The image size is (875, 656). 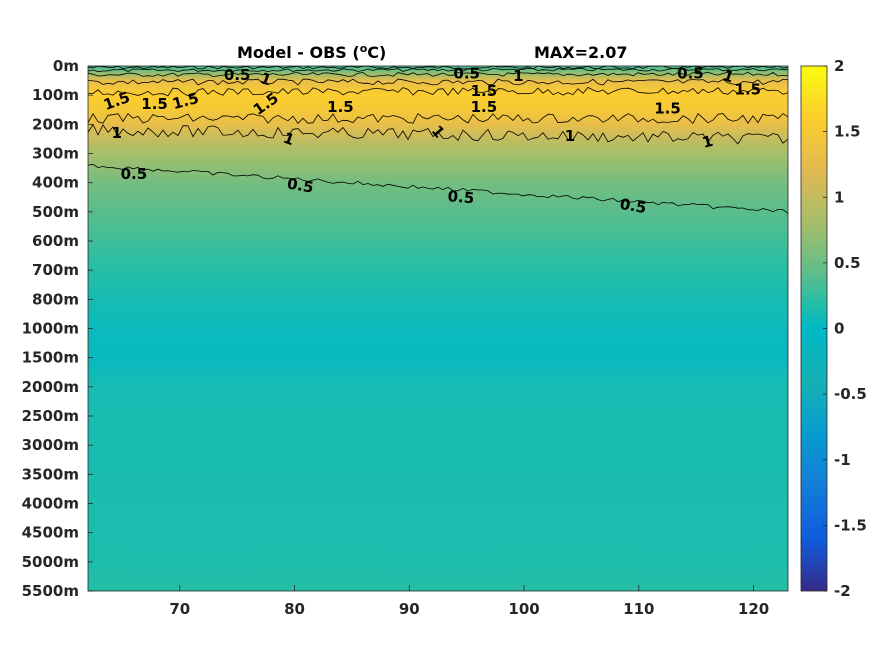 What do you see at coordinates (179, 609) in the screenshot?
I see `x-tick-label: 70` at bounding box center [179, 609].